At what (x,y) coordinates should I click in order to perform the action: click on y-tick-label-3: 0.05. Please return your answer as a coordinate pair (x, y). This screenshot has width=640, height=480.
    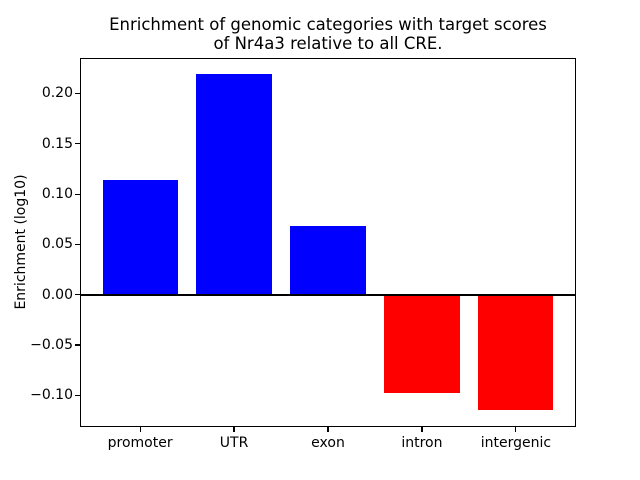
    Looking at the image, I should click on (57, 244).